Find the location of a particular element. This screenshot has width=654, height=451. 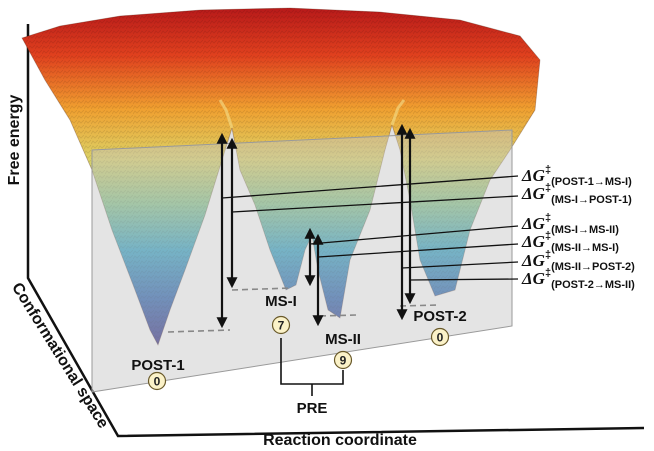

state-label-ms2: MS-II is located at coordinates (343, 339).